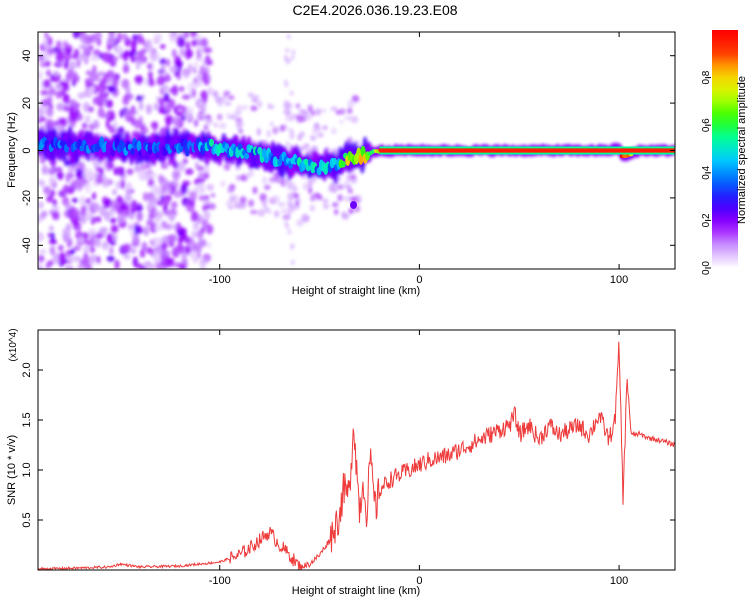 Image resolution: width=750 pixels, height=600 pixels. I want to click on snr-y-tick-label: 0.5, so click(27, 519).